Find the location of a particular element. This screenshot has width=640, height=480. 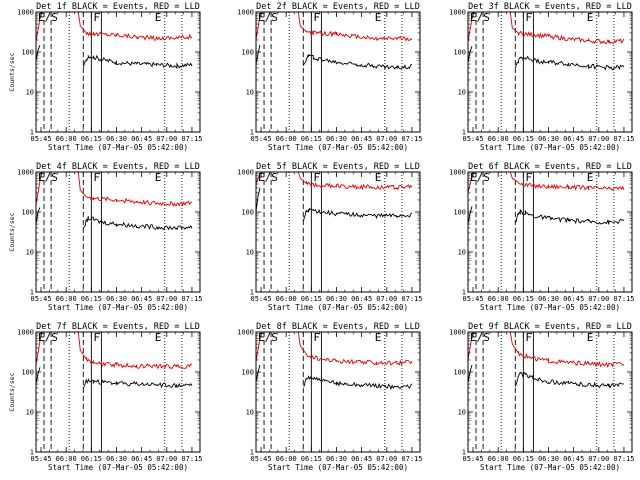

chart-title: Det 5f BLACK = Events, RED = LLD is located at coordinates (338, 167).